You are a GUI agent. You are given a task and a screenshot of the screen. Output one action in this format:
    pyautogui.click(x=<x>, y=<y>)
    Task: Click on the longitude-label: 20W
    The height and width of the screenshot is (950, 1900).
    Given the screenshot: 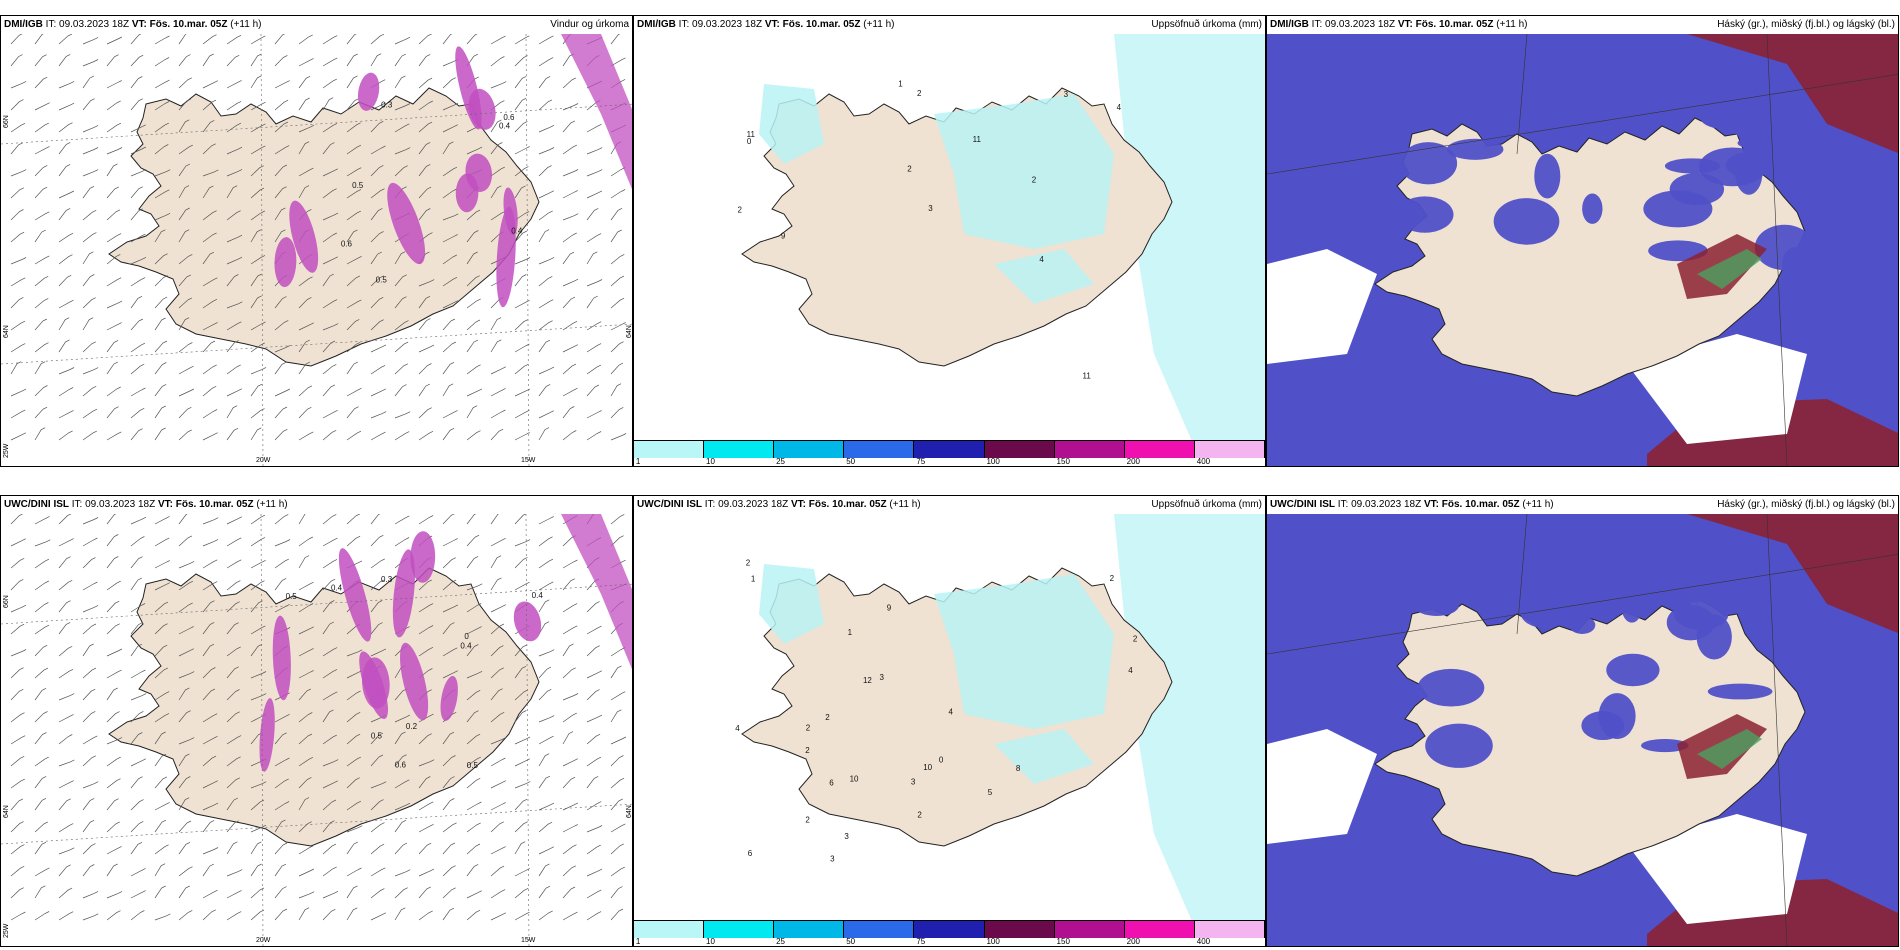 What is the action you would take?
    pyautogui.click(x=263, y=460)
    